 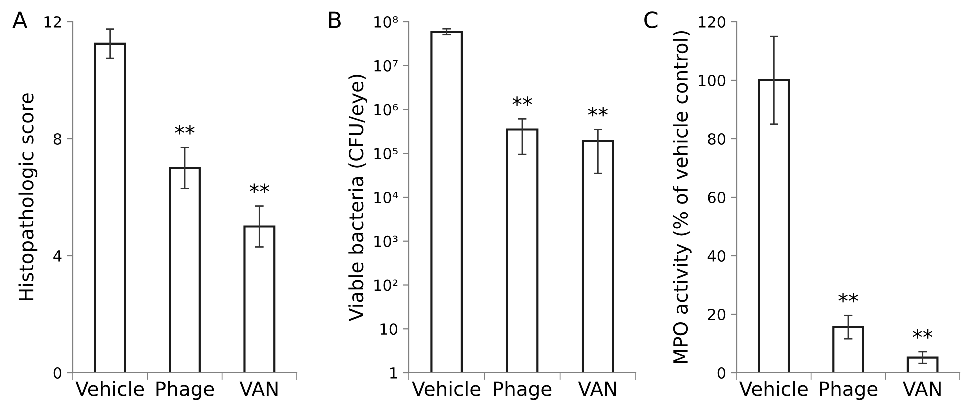 I want to click on y-tick-label: 80, so click(x=717, y=139).